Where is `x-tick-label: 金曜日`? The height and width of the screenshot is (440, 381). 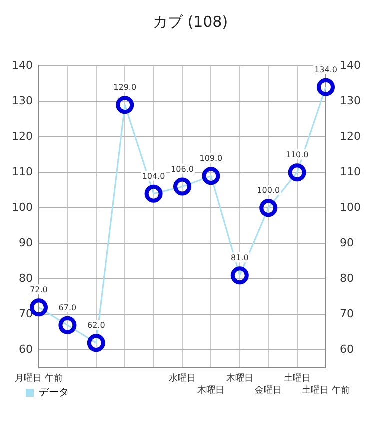
x-tick-label: 金曜日 is located at coordinates (268, 390).